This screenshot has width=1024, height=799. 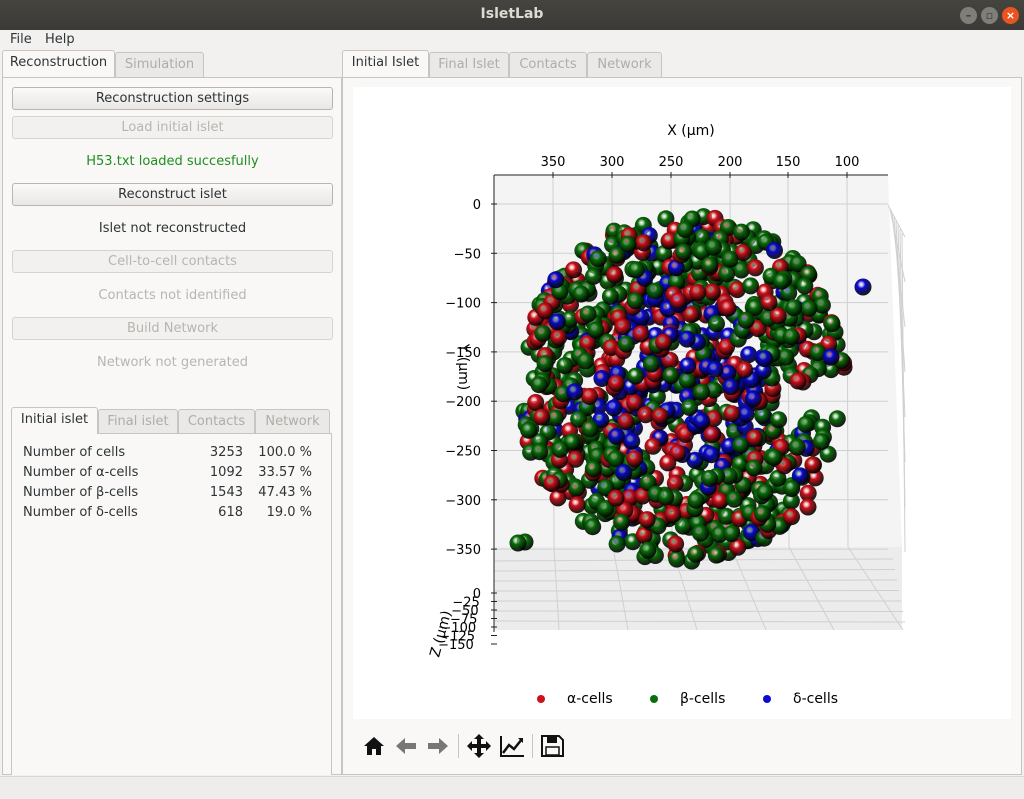 I want to click on tab-final-islet-plot: Final Islet, so click(x=469, y=64).